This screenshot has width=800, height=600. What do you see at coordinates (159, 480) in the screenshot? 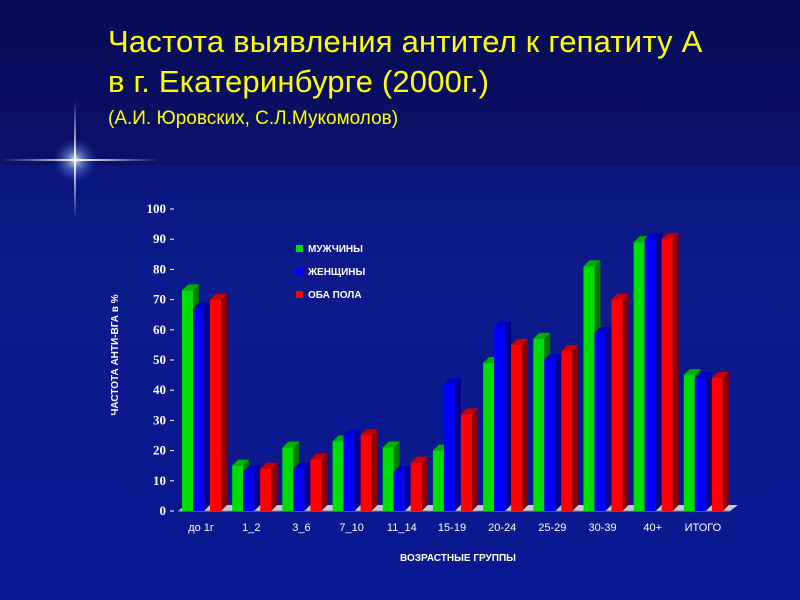
I see `y-tick-label: 10` at bounding box center [159, 480].